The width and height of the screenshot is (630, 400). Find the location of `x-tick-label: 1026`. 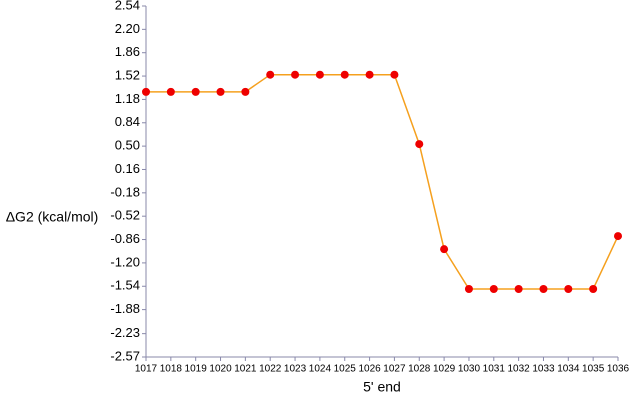

x-tick-label: 1026 is located at coordinates (369, 369).